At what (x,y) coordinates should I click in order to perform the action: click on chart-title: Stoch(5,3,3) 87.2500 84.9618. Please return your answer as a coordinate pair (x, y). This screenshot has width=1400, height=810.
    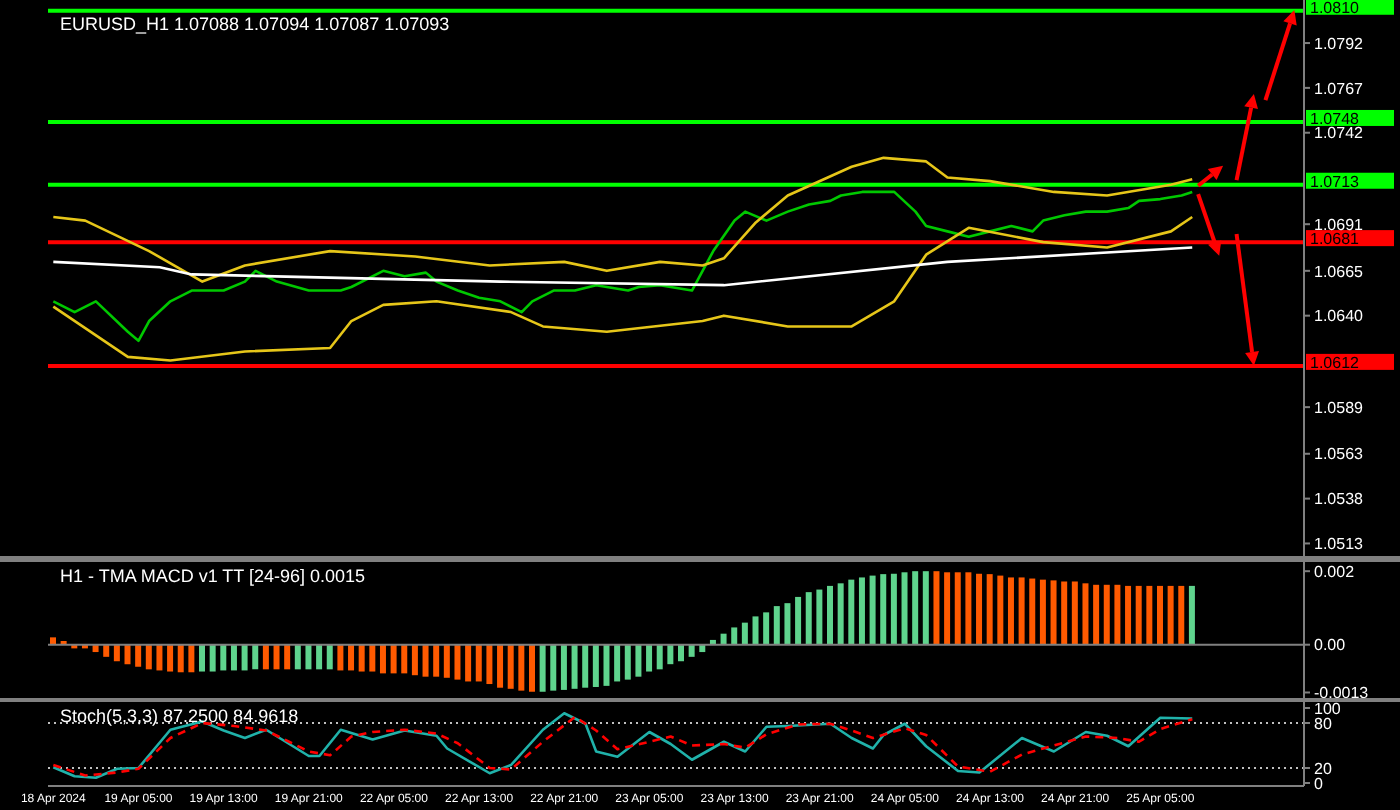
    Looking at the image, I should click on (179, 716).